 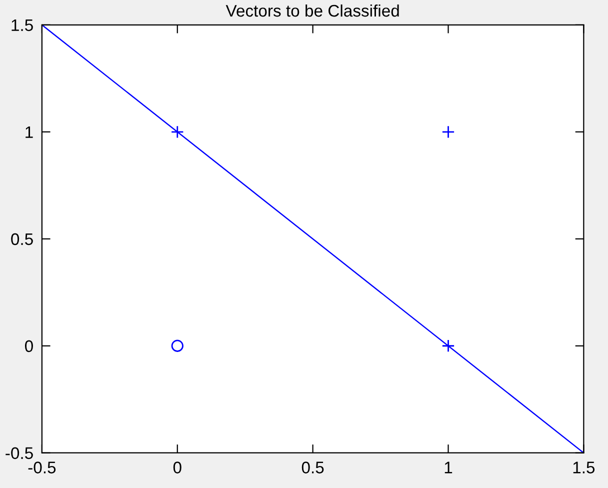 What do you see at coordinates (29, 132) in the screenshot?
I see `y-tick-label: 1` at bounding box center [29, 132].